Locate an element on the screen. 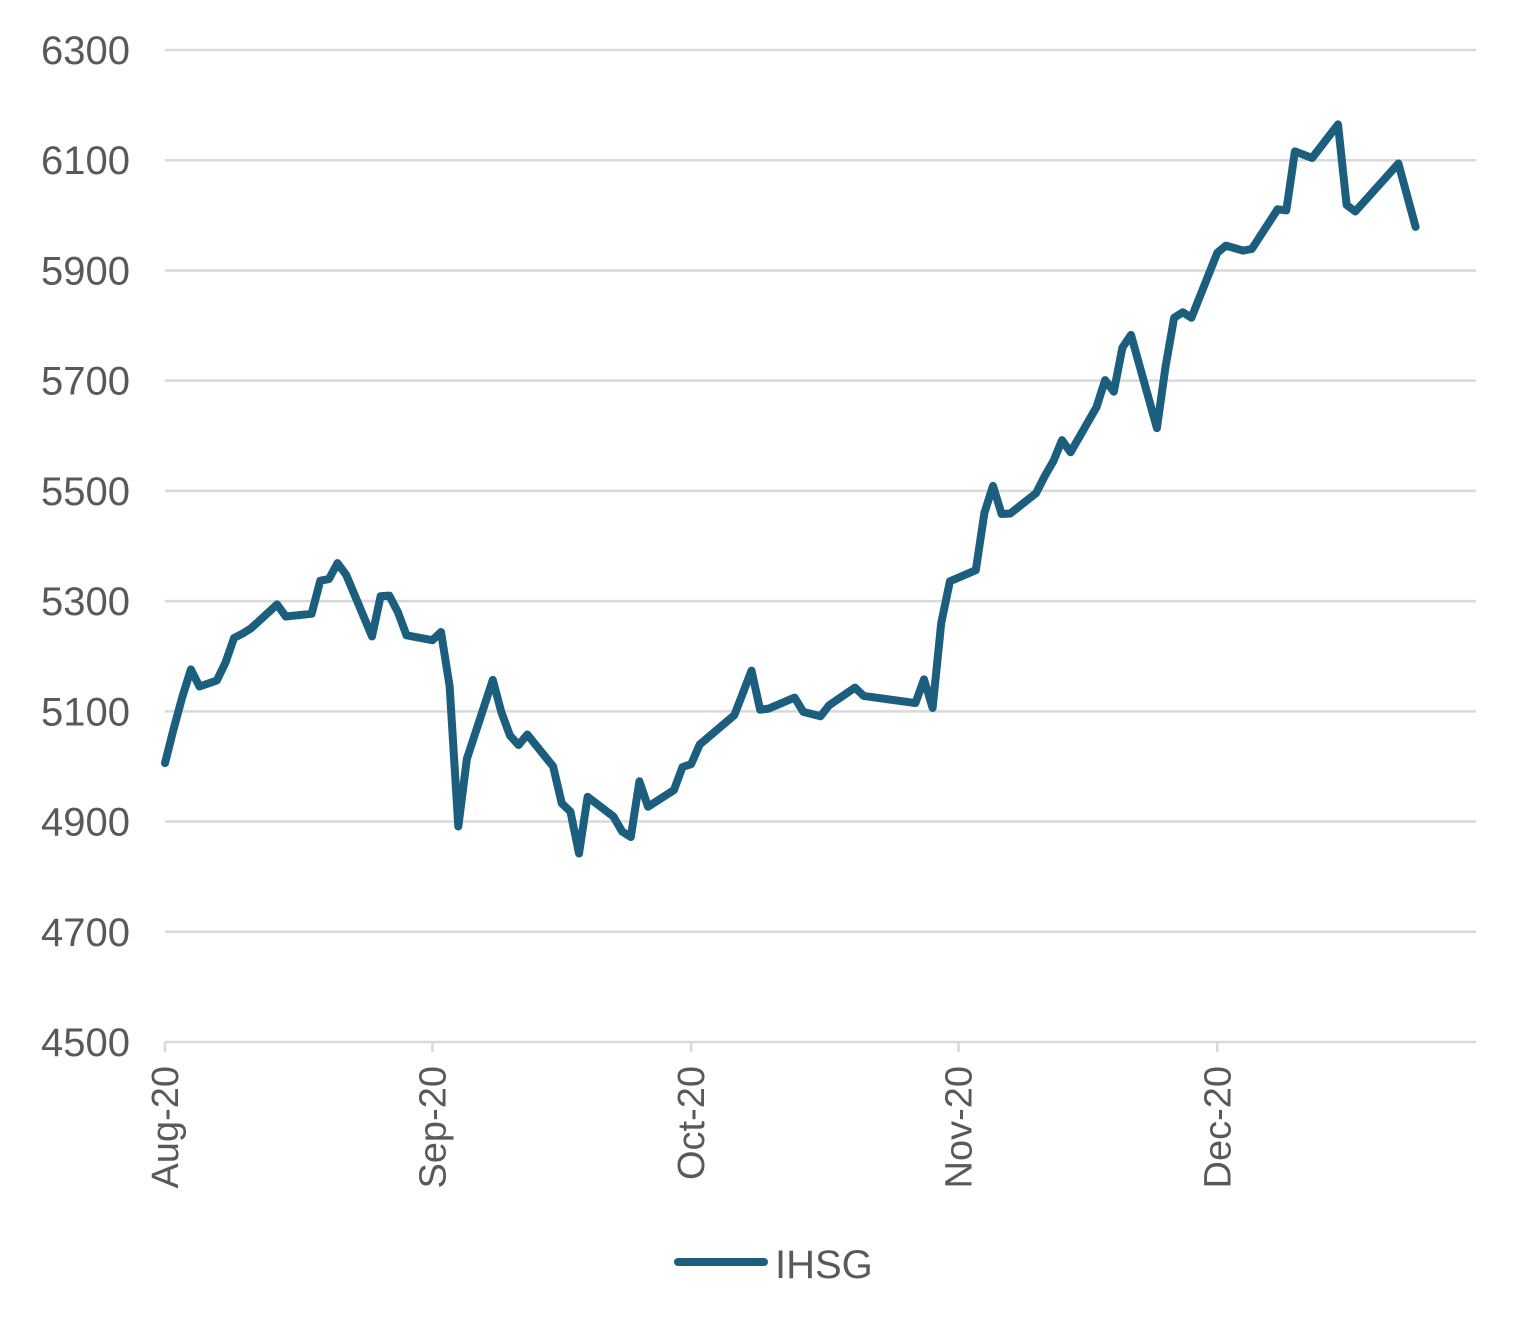  y-tick-label: 5900 is located at coordinates (85, 271).